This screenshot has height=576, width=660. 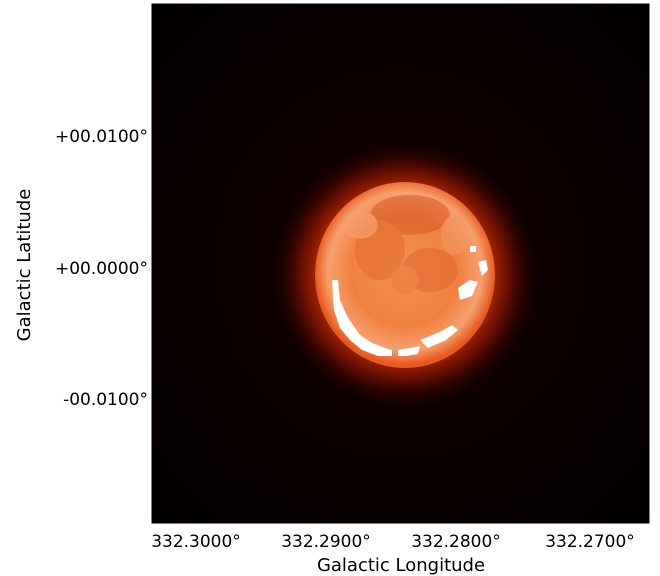 What do you see at coordinates (401, 565) in the screenshot?
I see `x-axis-label: Galactic Longitude` at bounding box center [401, 565].